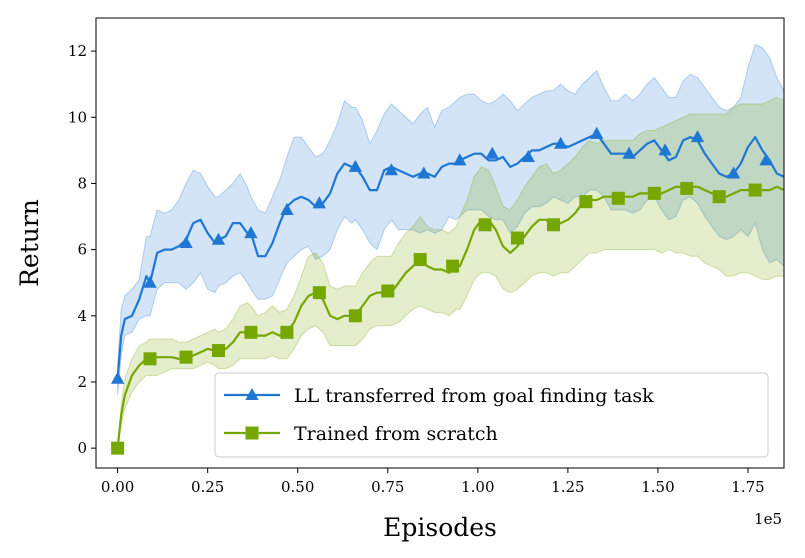 The image size is (805, 558). What do you see at coordinates (82, 183) in the screenshot?
I see `y-tick-label: 8` at bounding box center [82, 183].